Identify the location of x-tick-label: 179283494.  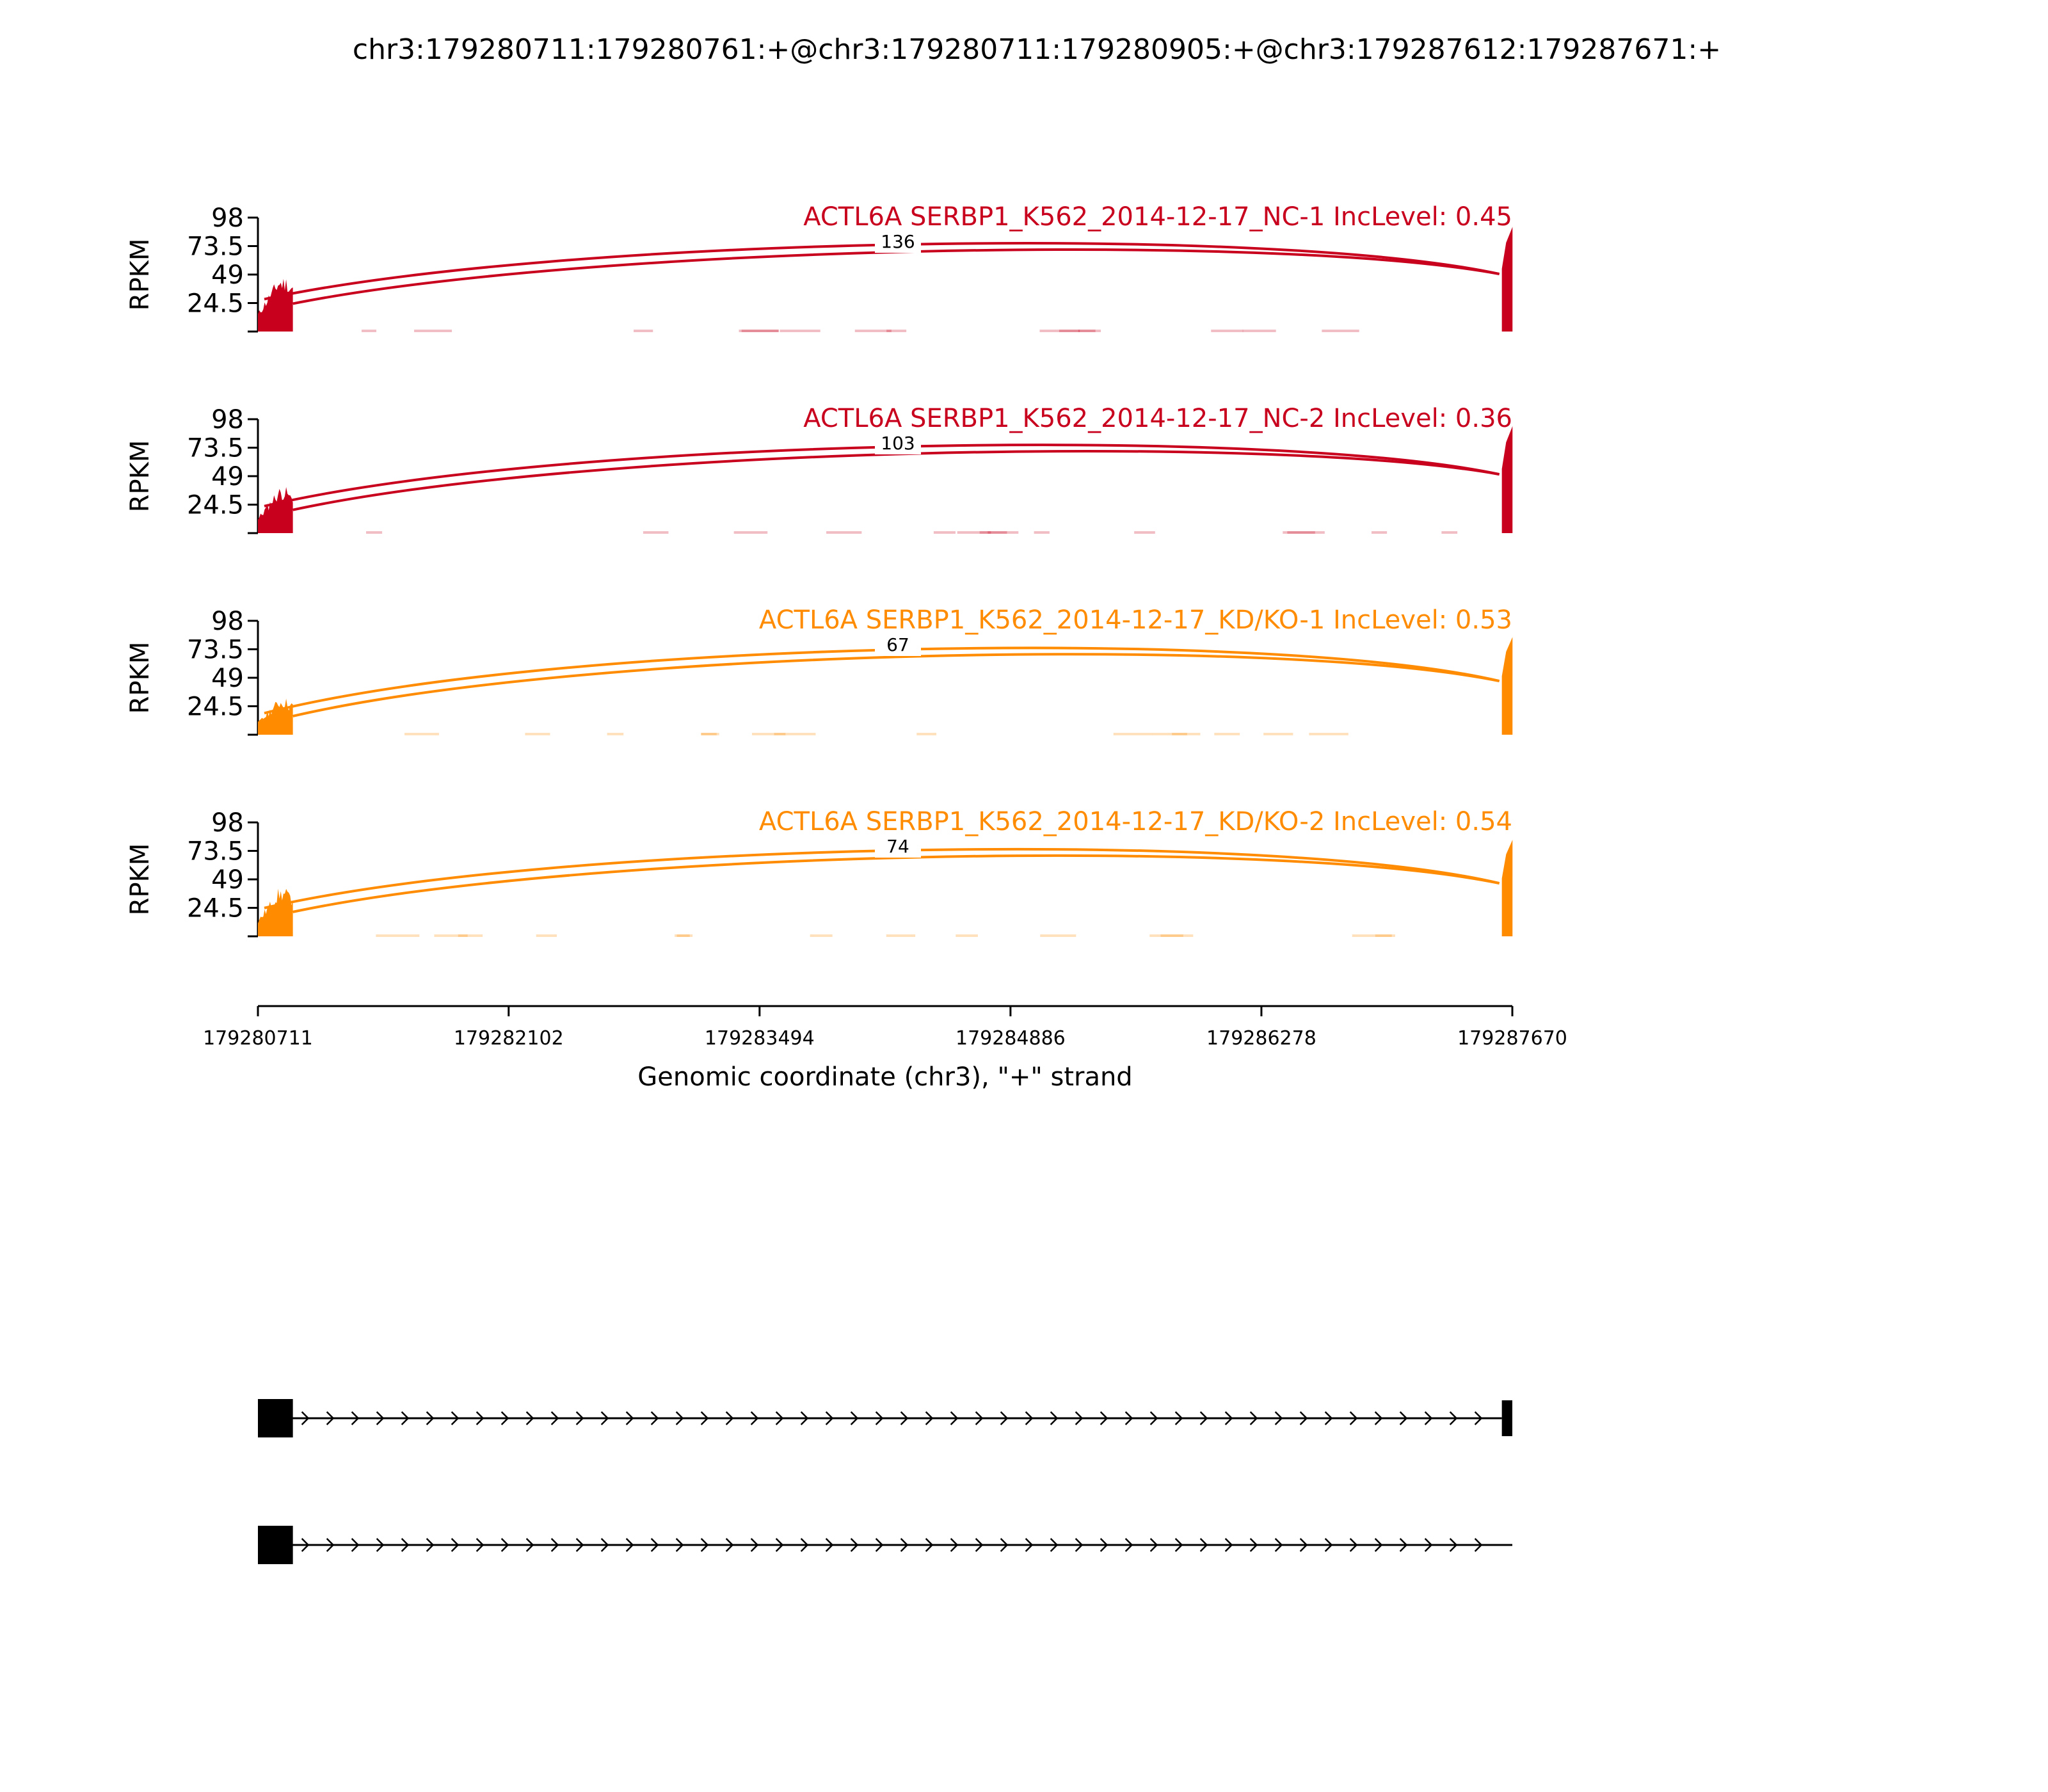
(760, 1038).